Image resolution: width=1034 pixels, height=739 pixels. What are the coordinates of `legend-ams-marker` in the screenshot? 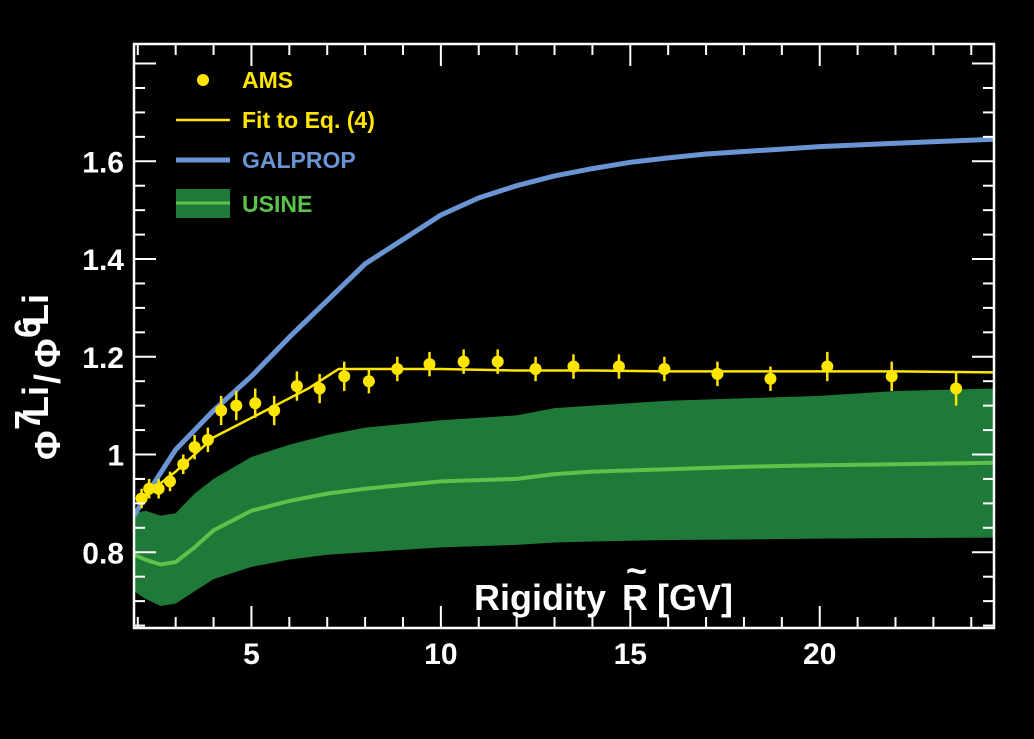 It's located at (203, 80).